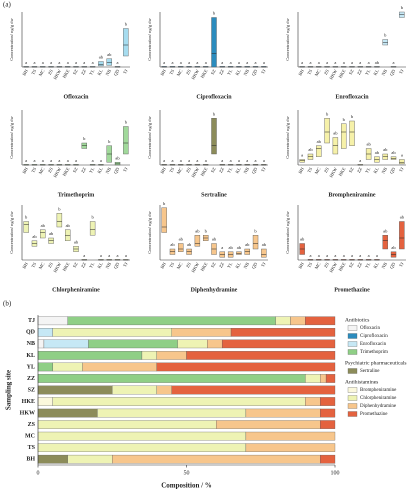 This screenshot has width=413, height=500. Describe the element at coordinates (76, 290) in the screenshot. I see `panel-caption: Chlorpheniramine` at that location.